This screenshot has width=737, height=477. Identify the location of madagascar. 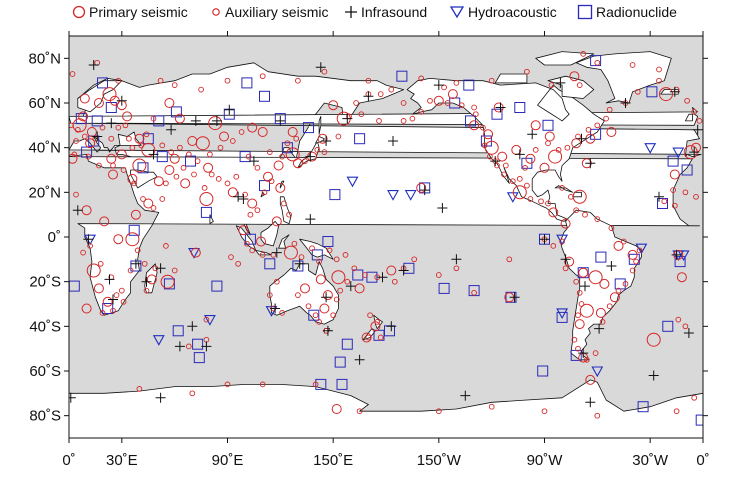
(151, 278).